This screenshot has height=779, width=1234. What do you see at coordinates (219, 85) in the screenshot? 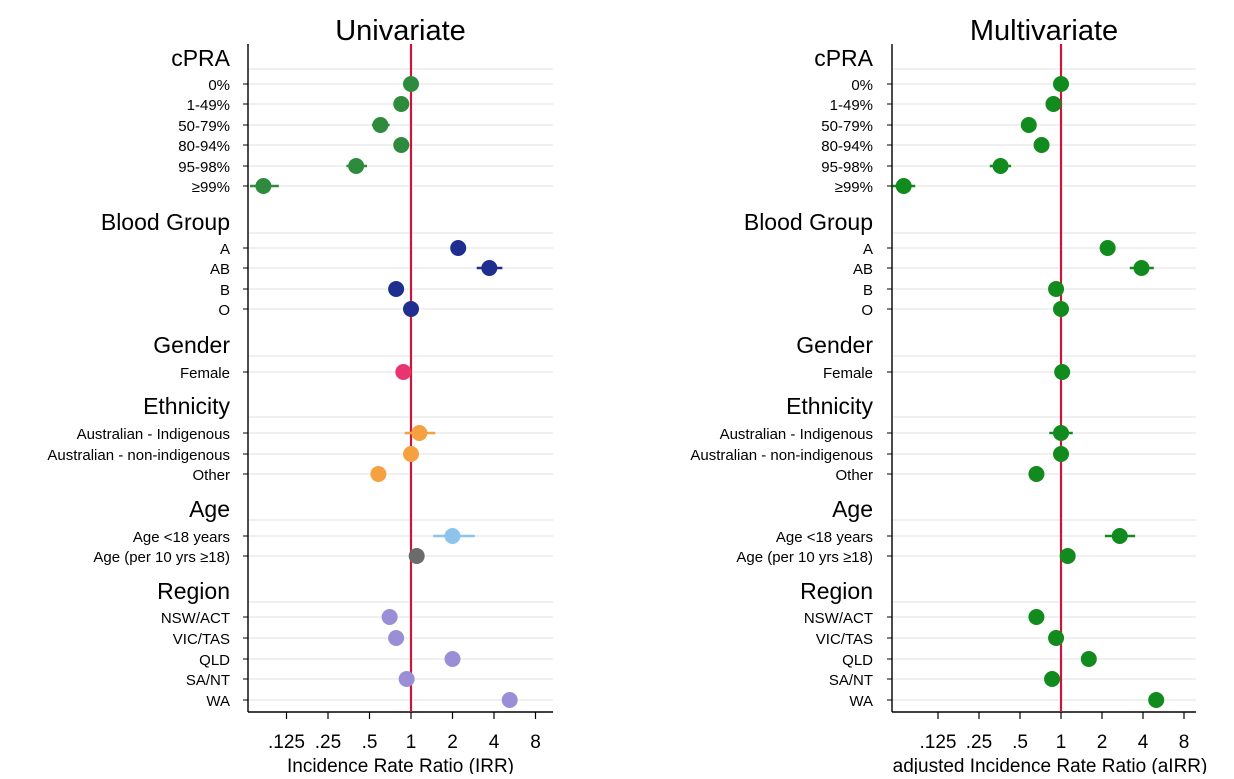
I see `univariate-row-label-0: 0%` at bounding box center [219, 85].